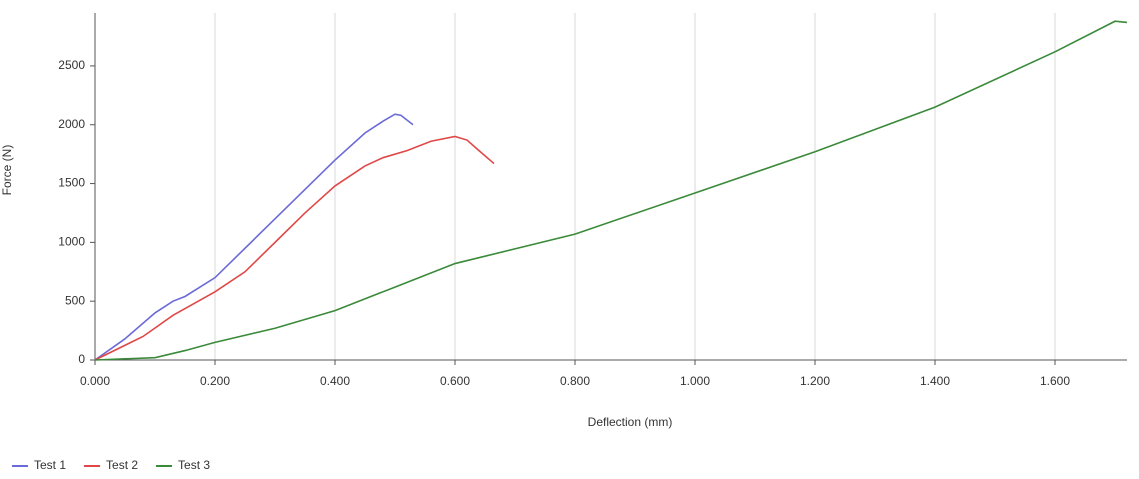  What do you see at coordinates (335, 381) in the screenshot?
I see `x-tick-label: 0.400` at bounding box center [335, 381].